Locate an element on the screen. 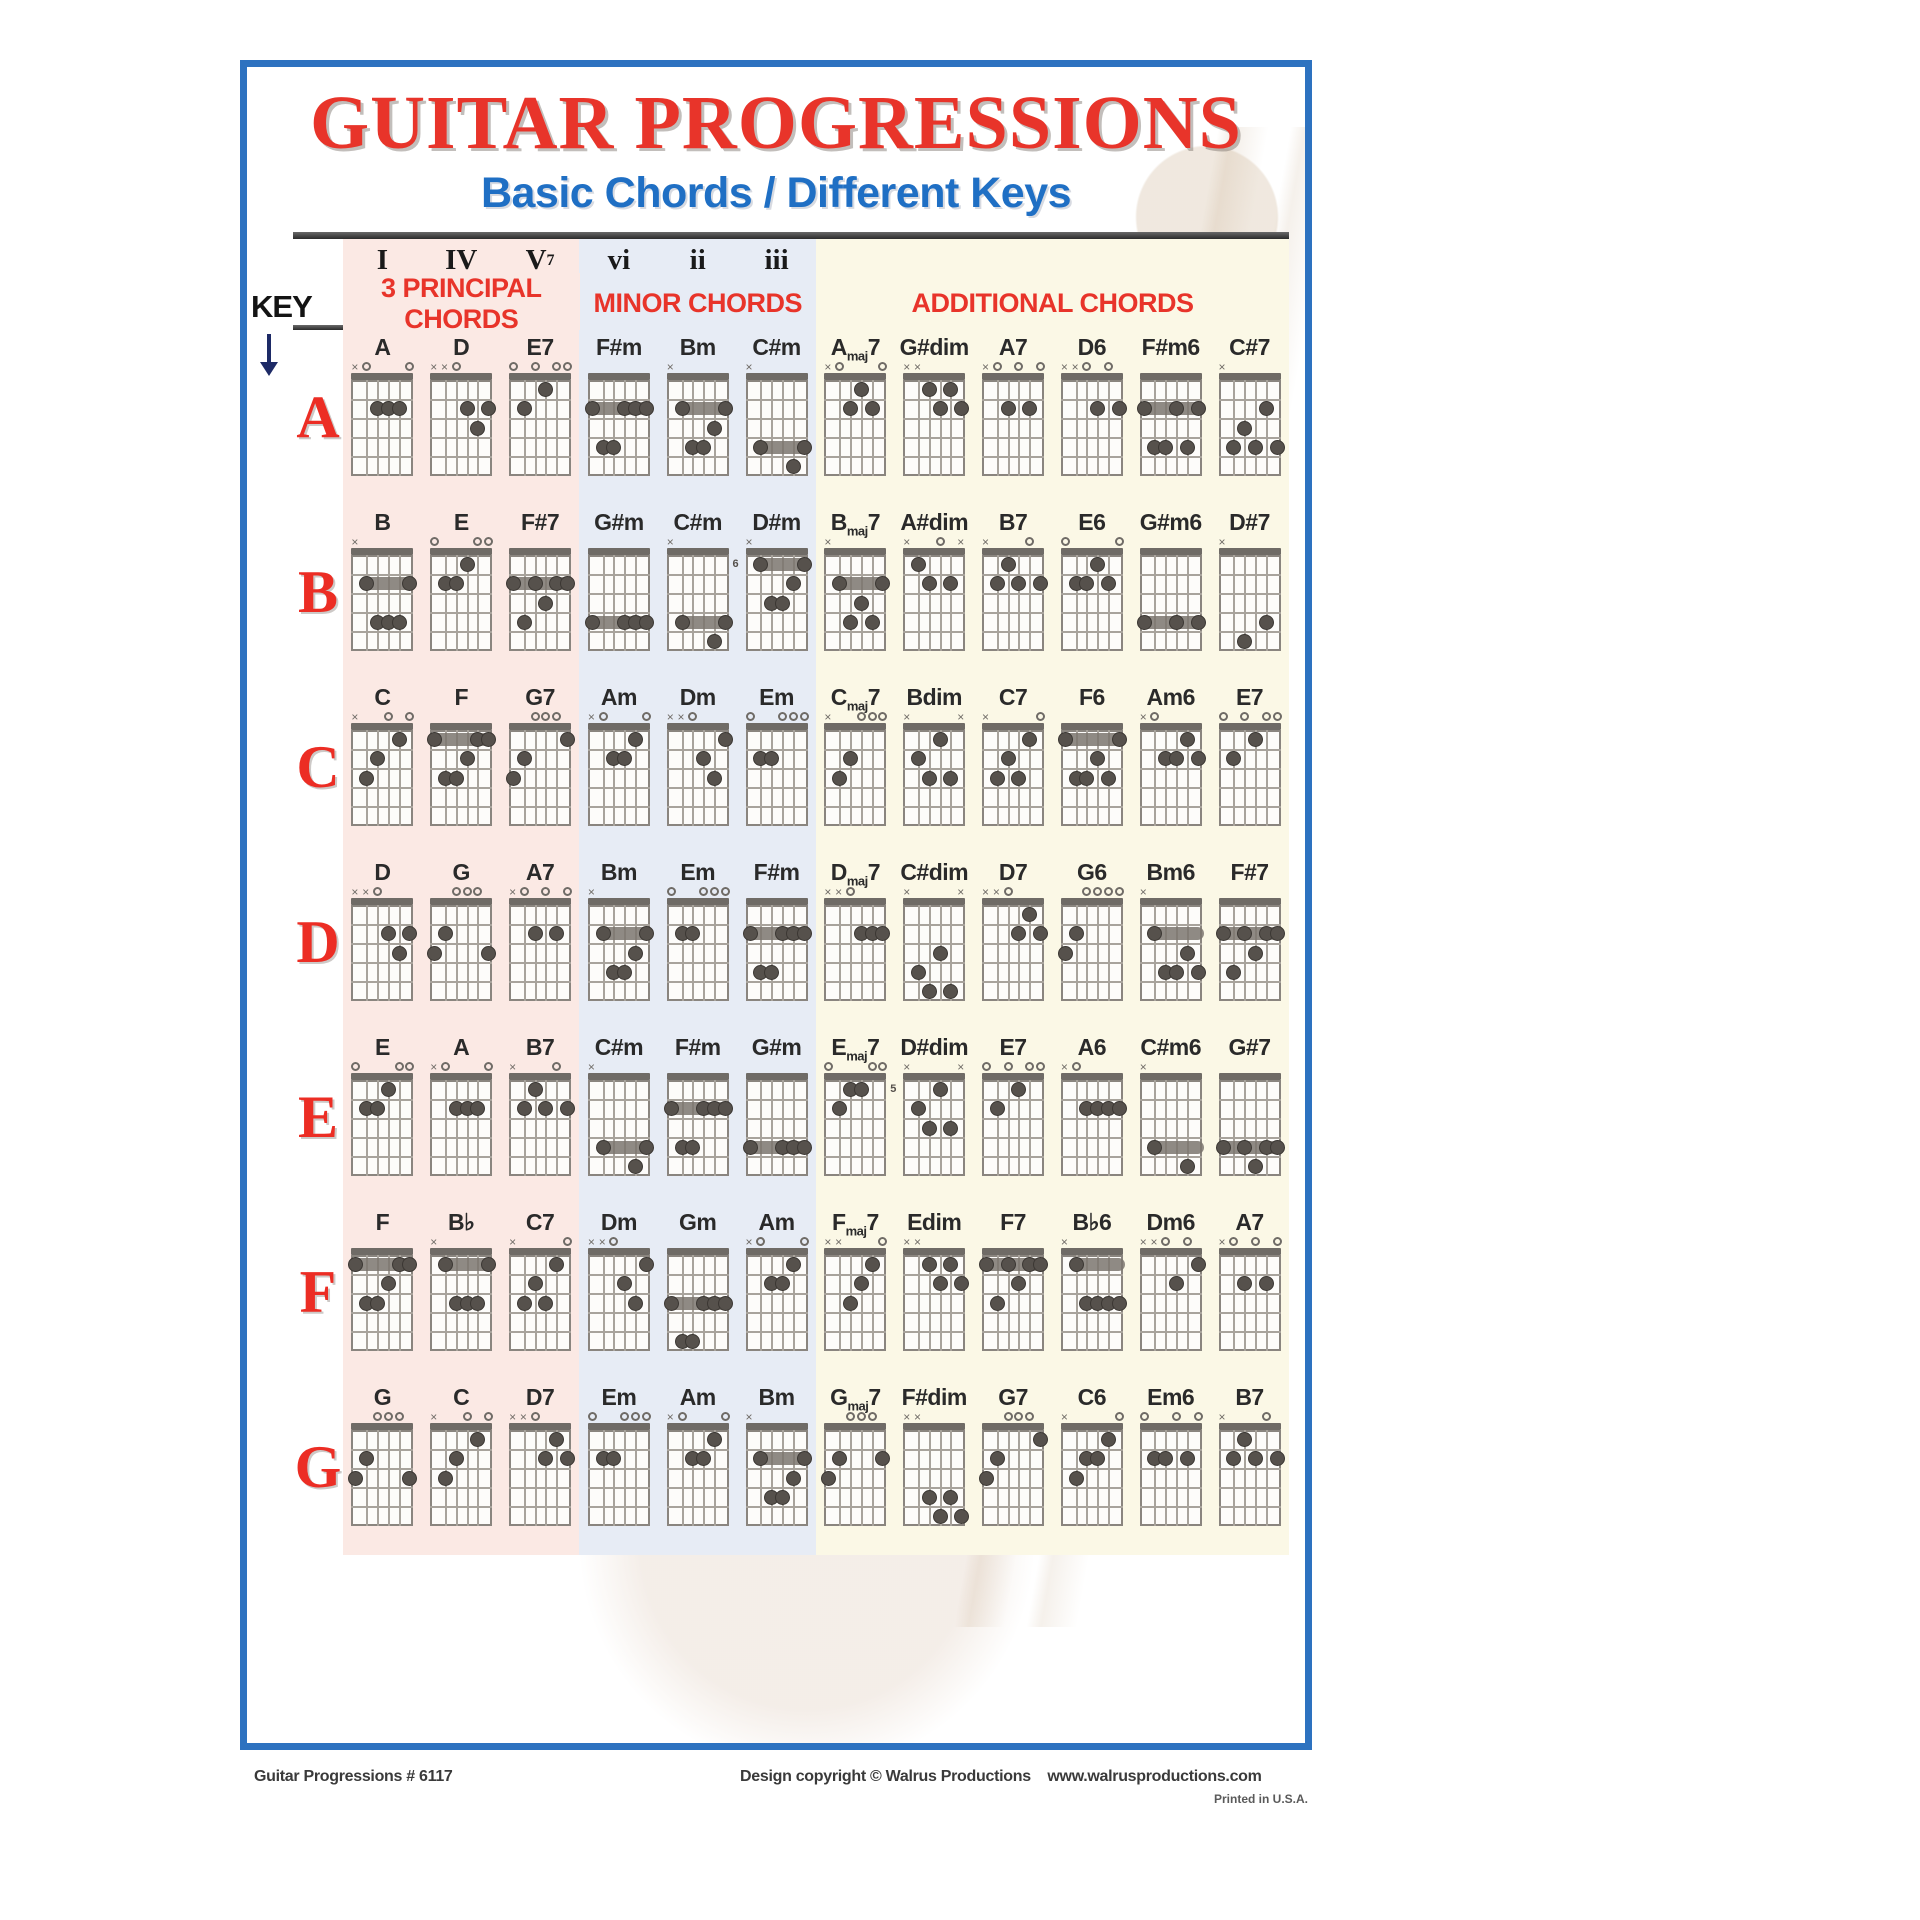 This screenshot has width=1920, height=1920. chord-cell-C-Cmaj7: Cmaj7 × is located at coordinates (855, 767).